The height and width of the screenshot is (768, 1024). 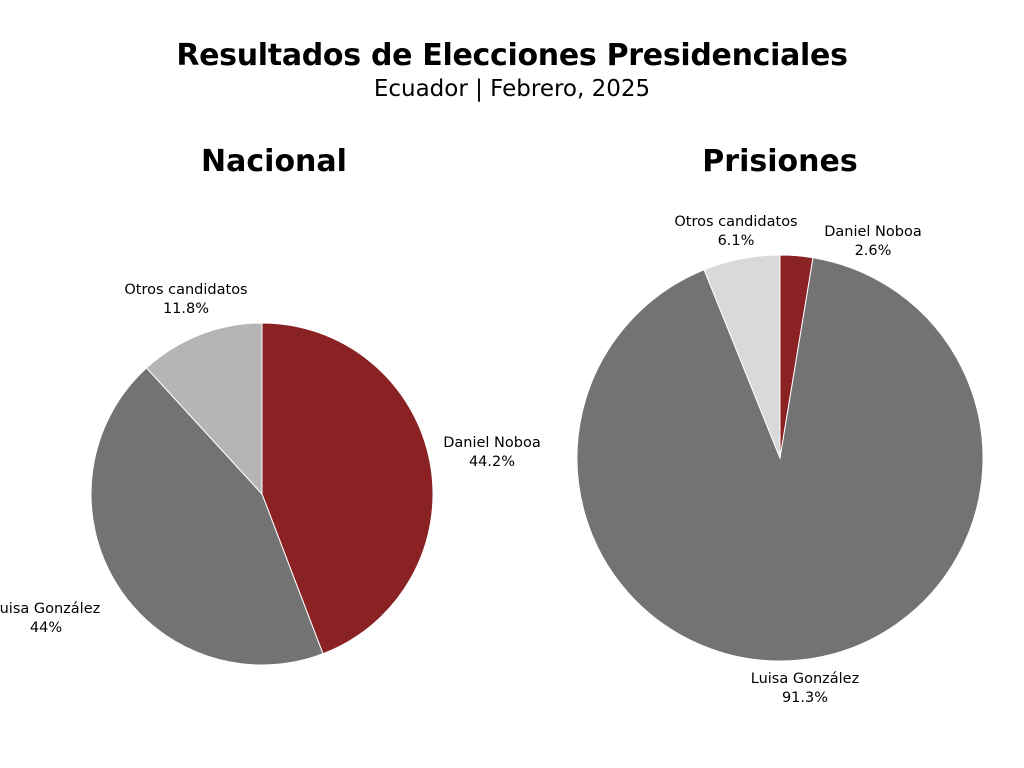 I want to click on slice-label-daniel-noboa: Daniel Noboa 44.2%, so click(x=492, y=452).